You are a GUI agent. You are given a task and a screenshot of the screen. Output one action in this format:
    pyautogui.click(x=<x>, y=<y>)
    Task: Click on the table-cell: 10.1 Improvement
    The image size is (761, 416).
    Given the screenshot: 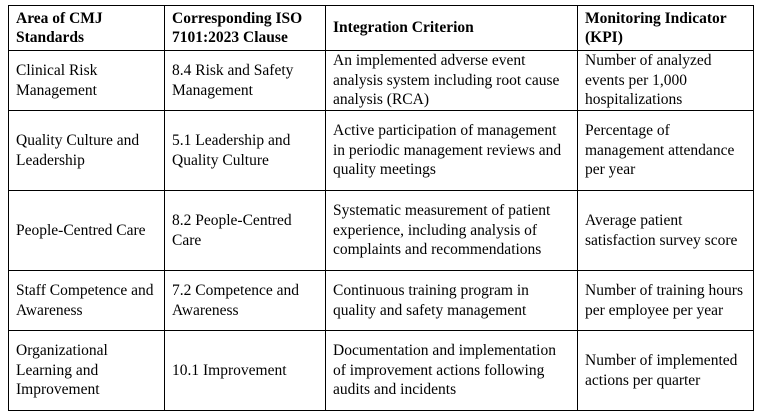 What is the action you would take?
    pyautogui.click(x=245, y=370)
    